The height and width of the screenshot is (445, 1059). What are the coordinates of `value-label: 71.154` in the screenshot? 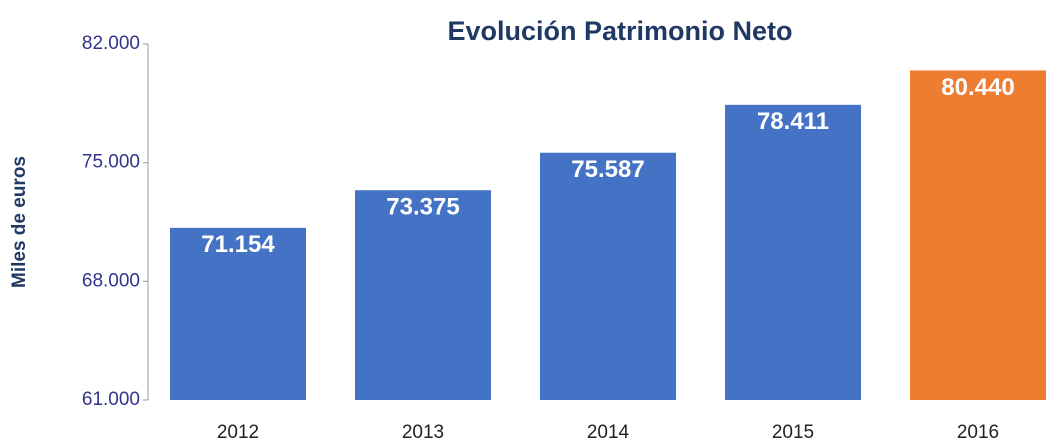 It's located at (238, 244).